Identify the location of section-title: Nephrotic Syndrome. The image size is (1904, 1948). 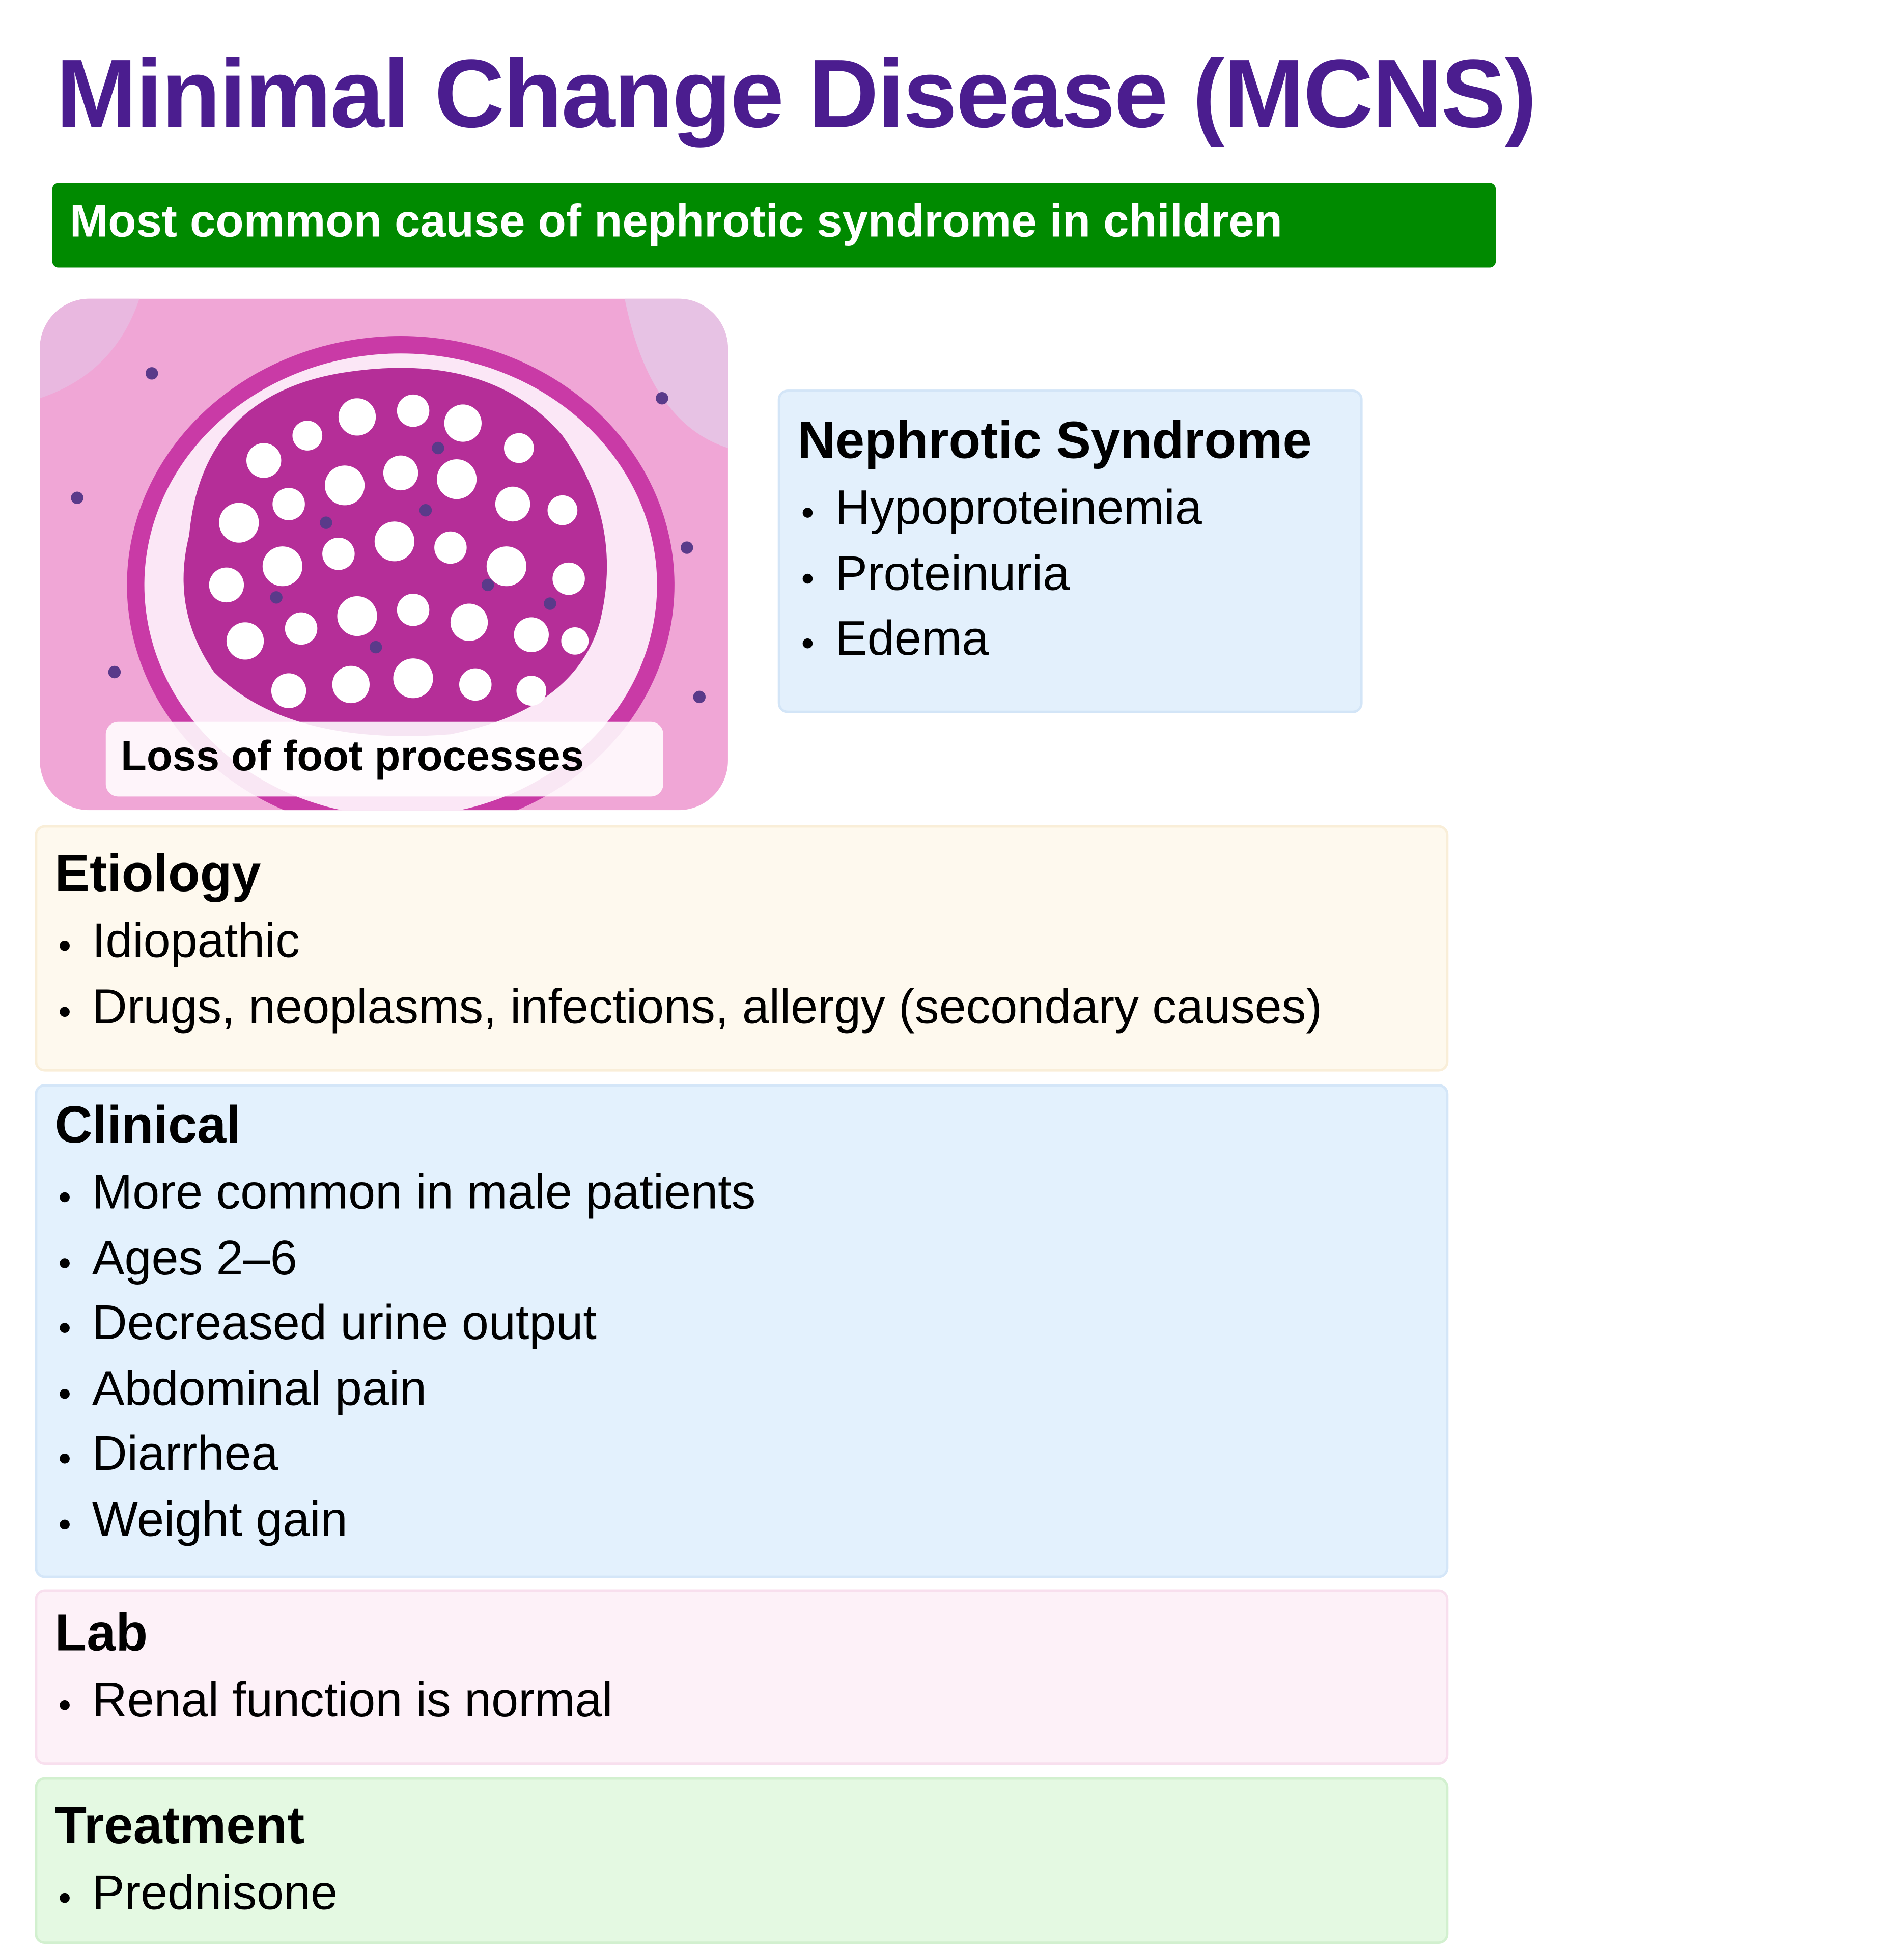
(1054, 439).